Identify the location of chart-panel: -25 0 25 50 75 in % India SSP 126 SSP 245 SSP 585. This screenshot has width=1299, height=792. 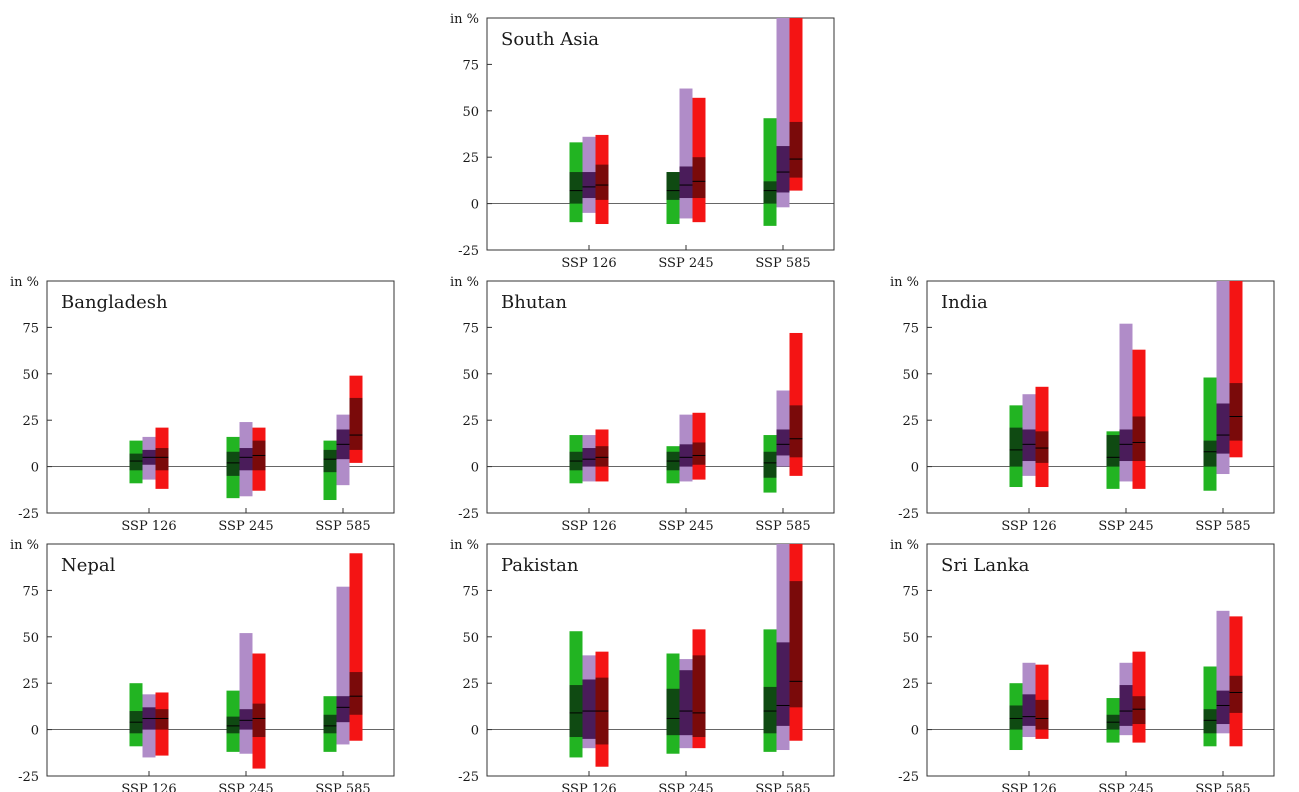
(1082, 404).